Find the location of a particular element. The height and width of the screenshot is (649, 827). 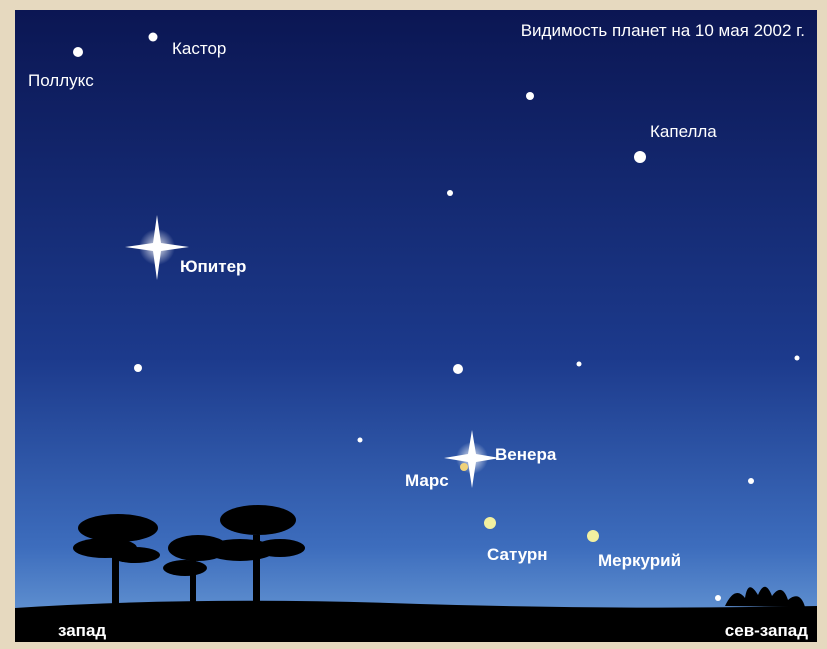

direction-label: сев-запад is located at coordinates (766, 630).